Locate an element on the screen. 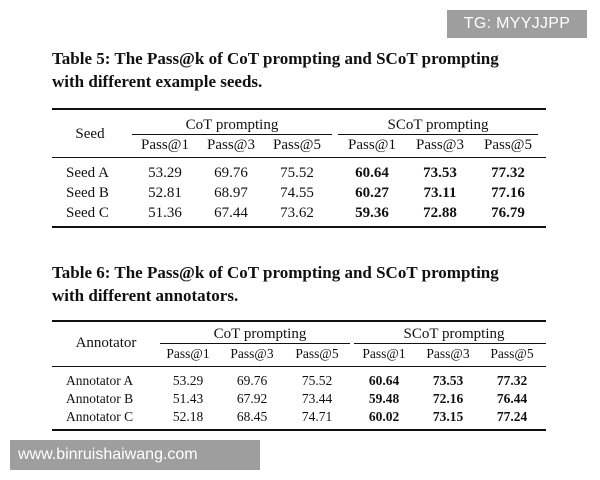 This screenshot has height=480, width=600. table5-sub-3: Pass@1 is located at coordinates (372, 145).